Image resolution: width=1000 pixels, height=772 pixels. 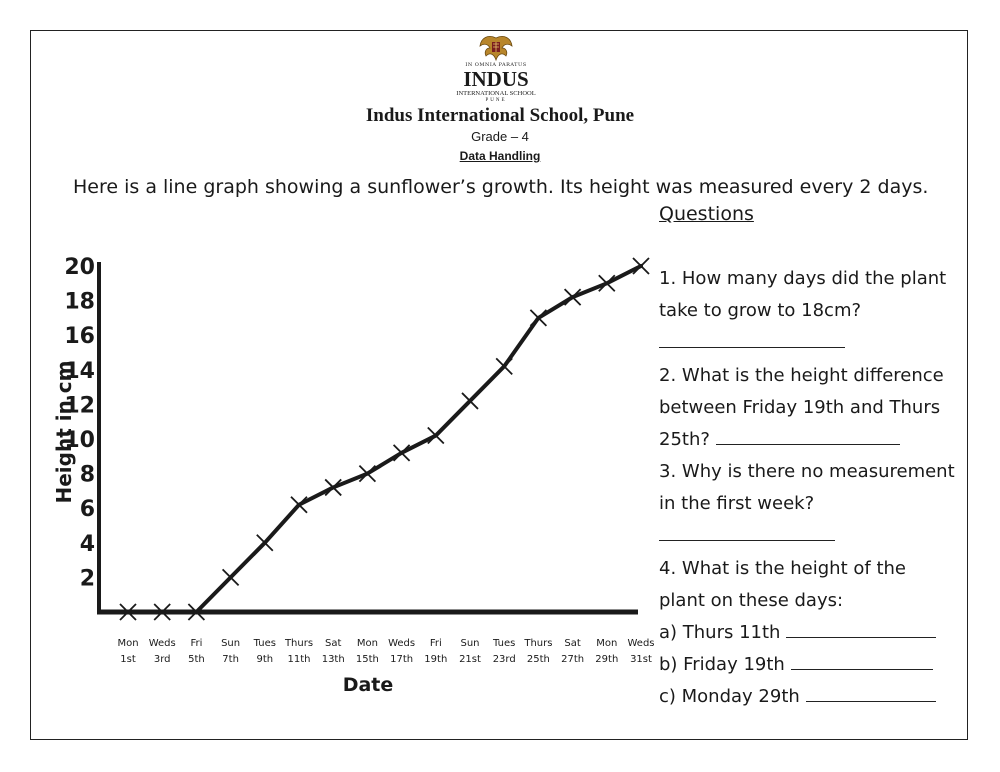 I want to click on y-tick-label-2: 2, so click(x=87, y=578).